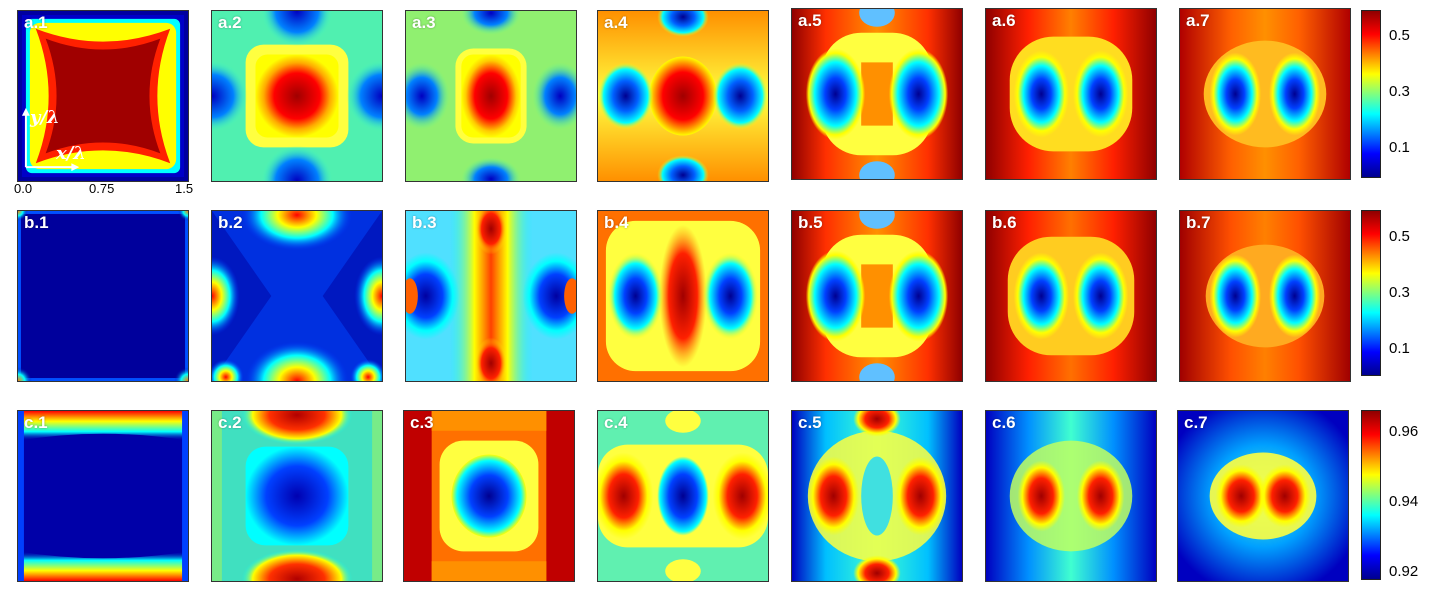 The image size is (1429, 596). What do you see at coordinates (616, 422) in the screenshot?
I see `panel-label: c.4` at bounding box center [616, 422].